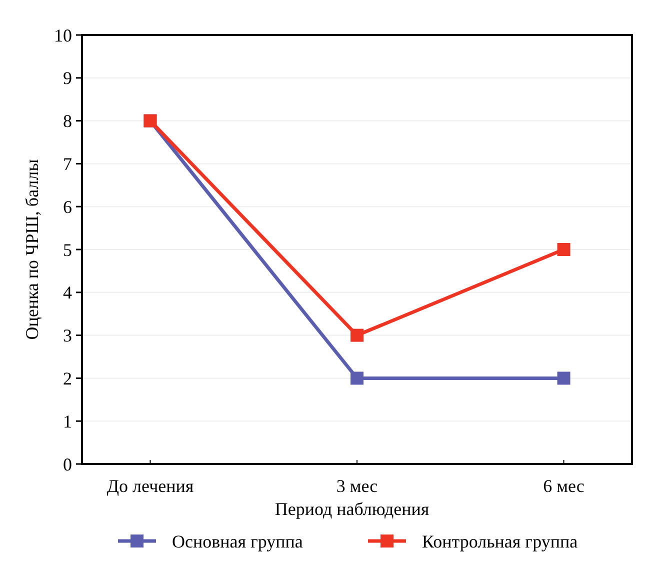  What do you see at coordinates (67, 121) in the screenshot?
I see `y-tick-label: 8` at bounding box center [67, 121].